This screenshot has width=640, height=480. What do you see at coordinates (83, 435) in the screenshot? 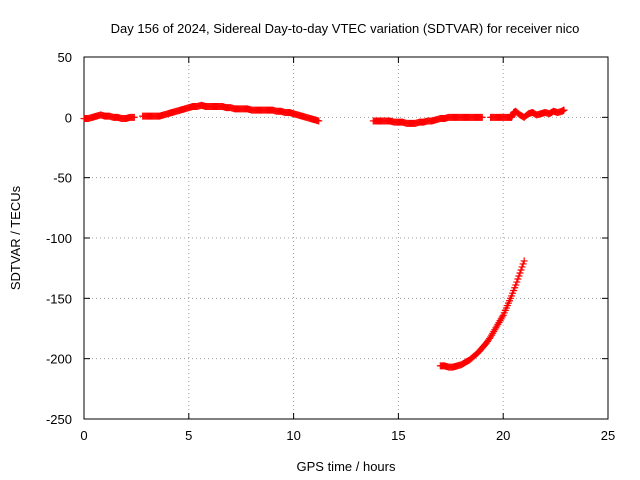
I see `x-tick-label: 0` at bounding box center [83, 435].